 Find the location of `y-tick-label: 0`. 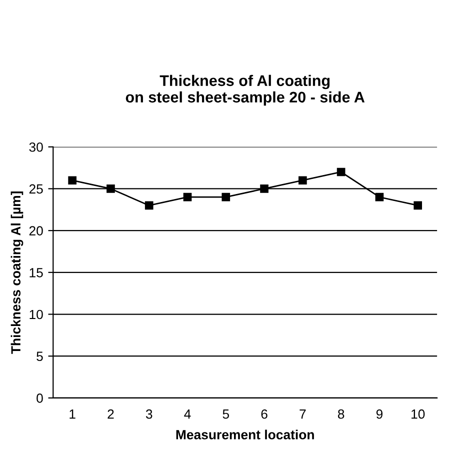

y-tick-label: 0 is located at coordinates (39, 398).